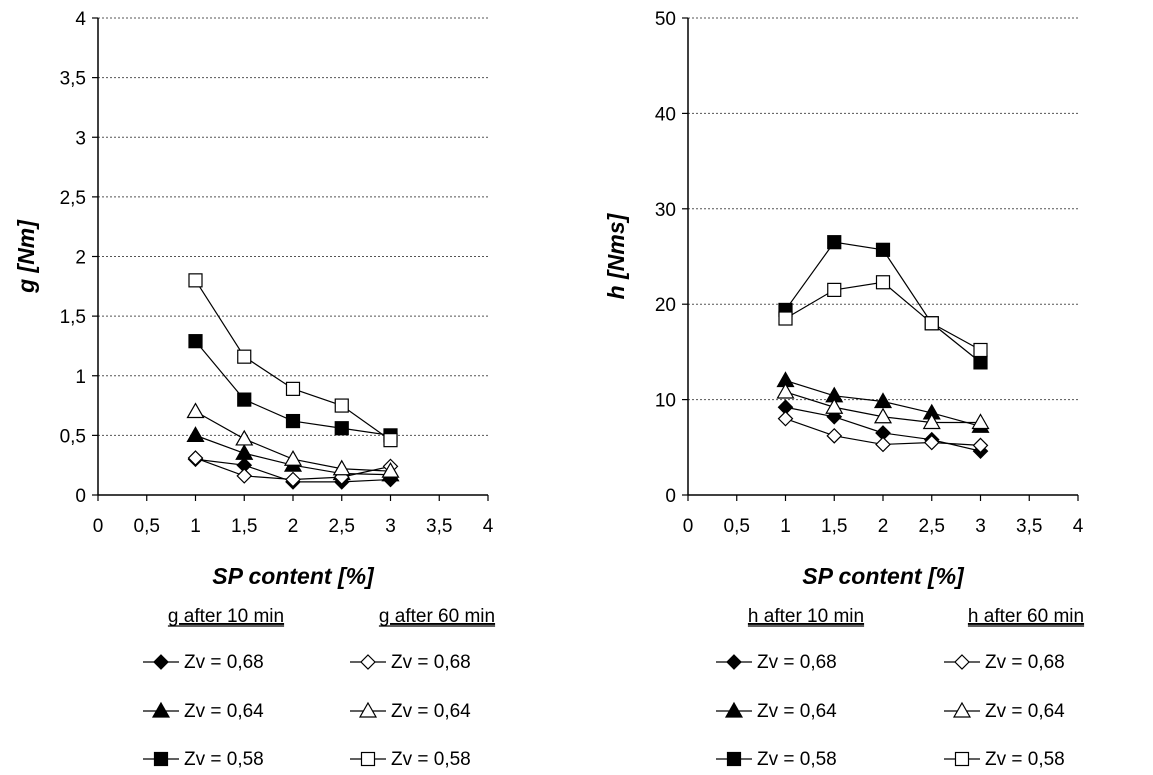  Describe the element at coordinates (226, 616) in the screenshot. I see `g-chart-legend-header: g after 10 min` at that location.